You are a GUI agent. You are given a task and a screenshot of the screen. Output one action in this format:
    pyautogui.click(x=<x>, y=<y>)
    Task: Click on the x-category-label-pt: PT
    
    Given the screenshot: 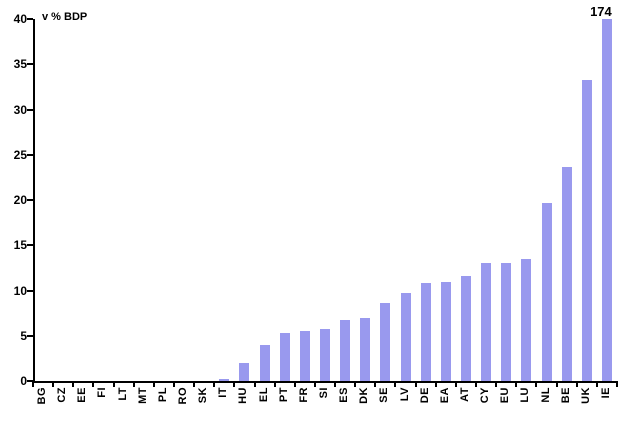 What is the action you would take?
    pyautogui.click(x=283, y=395)
    